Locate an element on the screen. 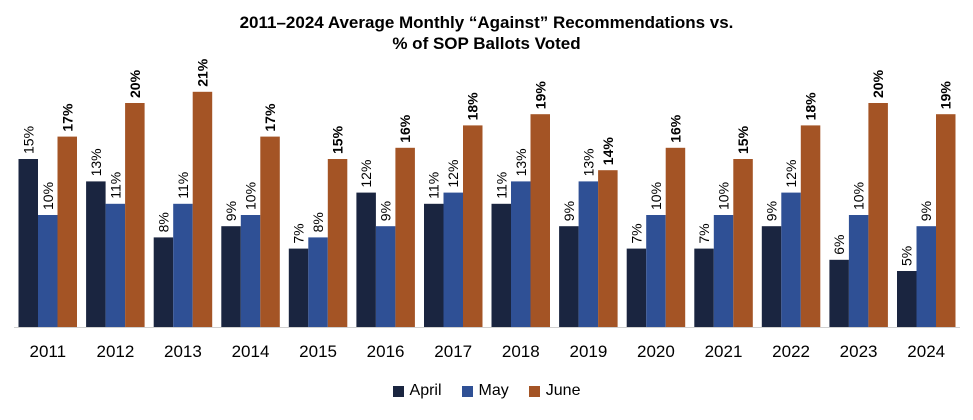 The image size is (973, 420). bar-april-2023 is located at coordinates (839, 293).